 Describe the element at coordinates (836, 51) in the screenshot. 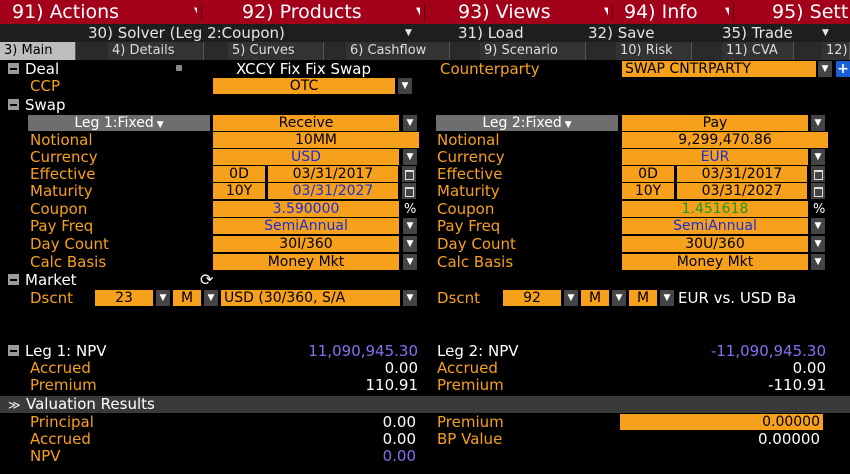

I see `tab-more: 12)` at that location.